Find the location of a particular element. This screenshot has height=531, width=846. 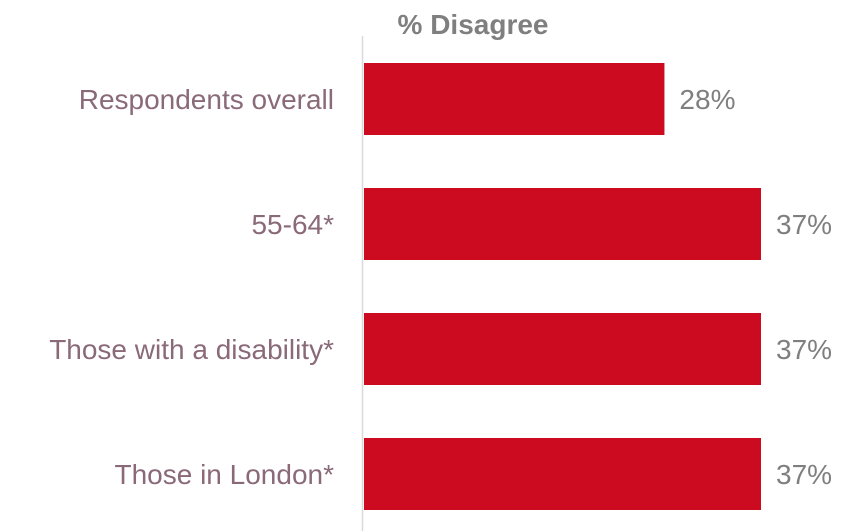

value-label-1: 28% is located at coordinates (707, 99).